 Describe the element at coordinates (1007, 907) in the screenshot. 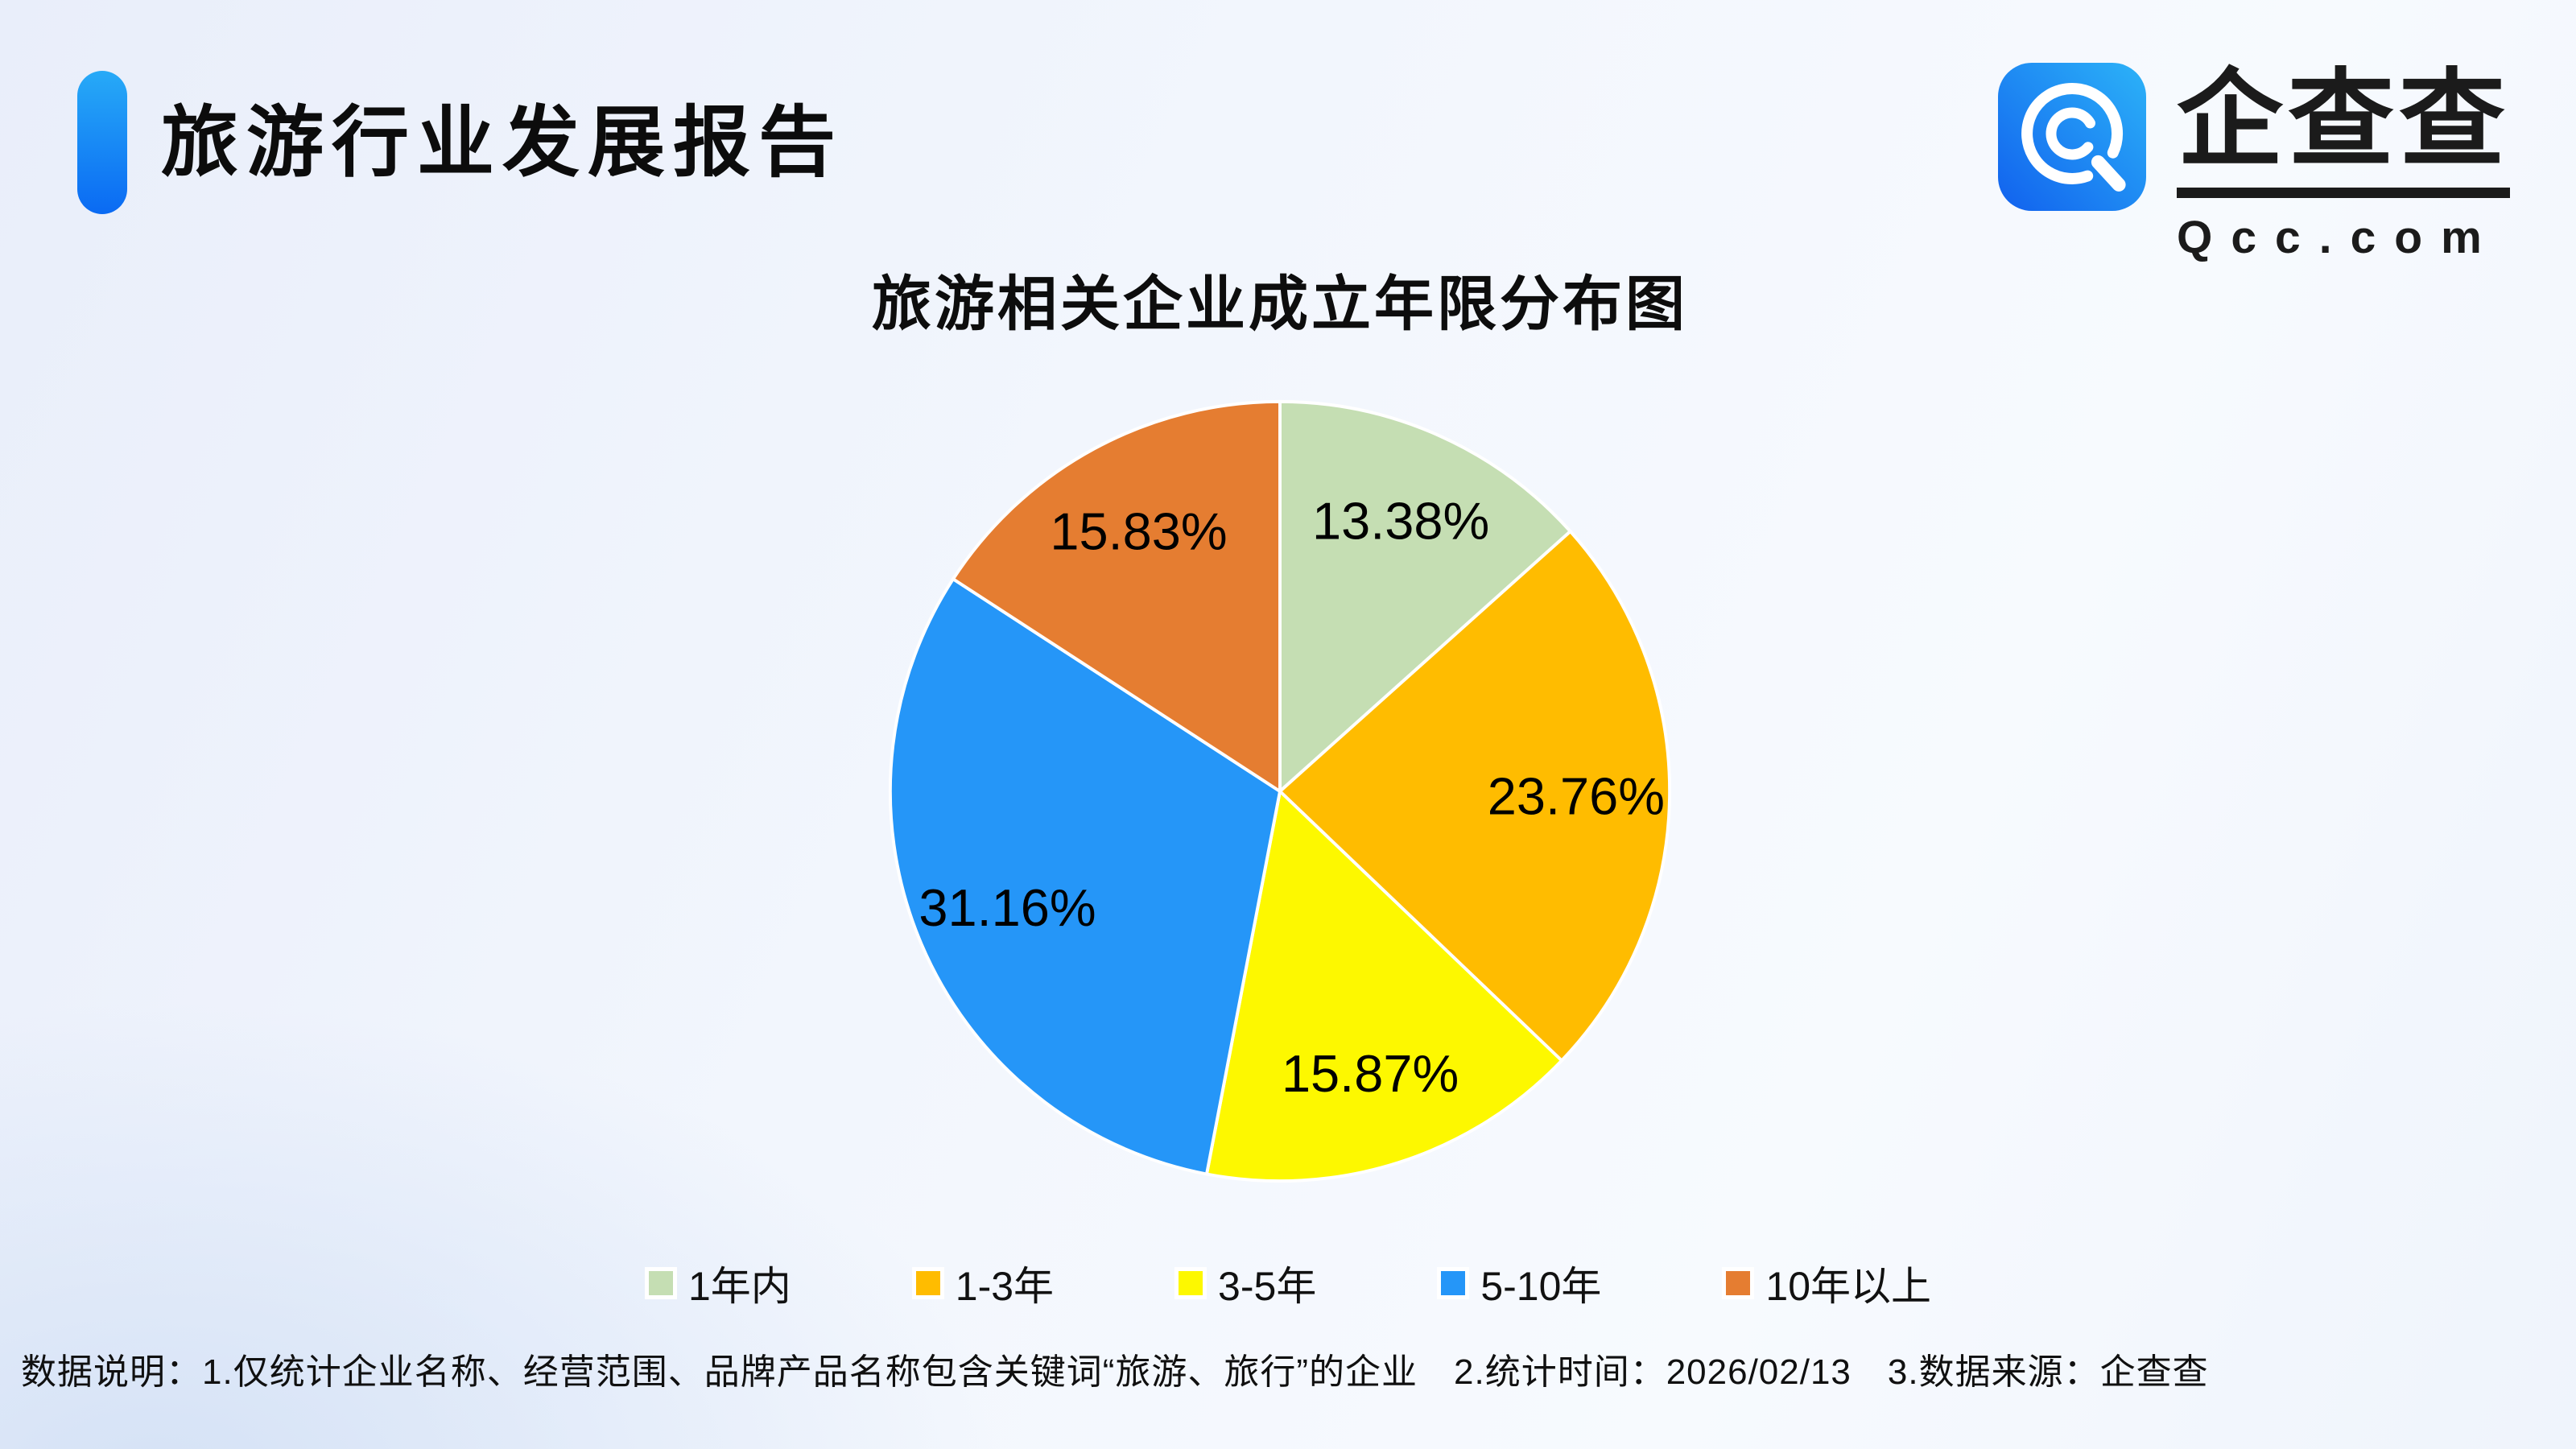

I see `pie-slice-label: 31.16%` at that location.